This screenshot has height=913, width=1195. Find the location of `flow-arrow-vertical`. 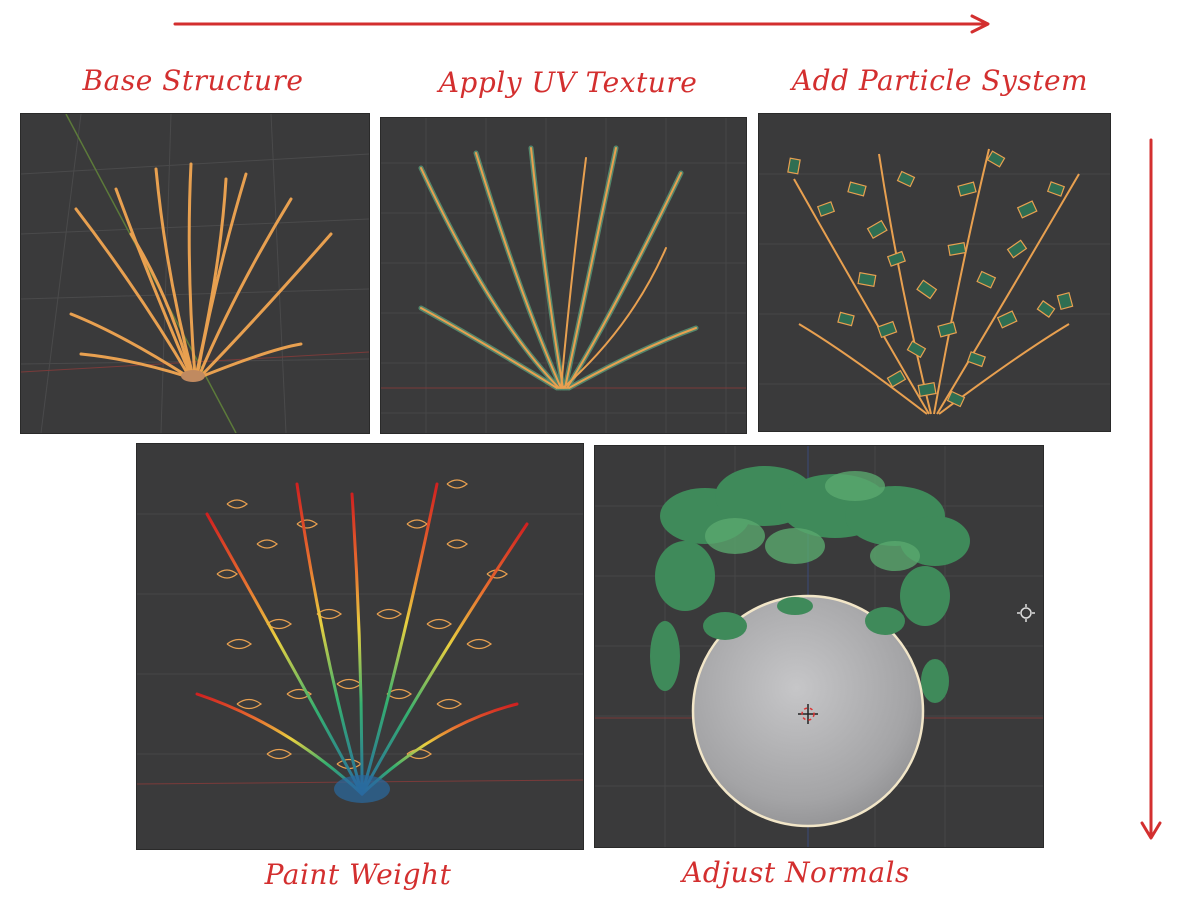

flow-arrow-vertical is located at coordinates (1151, 489).